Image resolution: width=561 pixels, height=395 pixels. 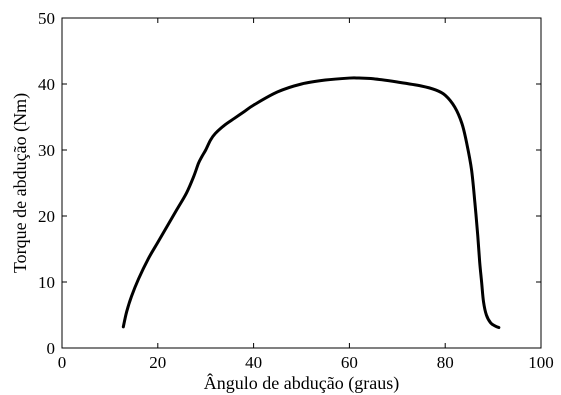 What do you see at coordinates (157, 362) in the screenshot?
I see `x-tick-label: 20` at bounding box center [157, 362].